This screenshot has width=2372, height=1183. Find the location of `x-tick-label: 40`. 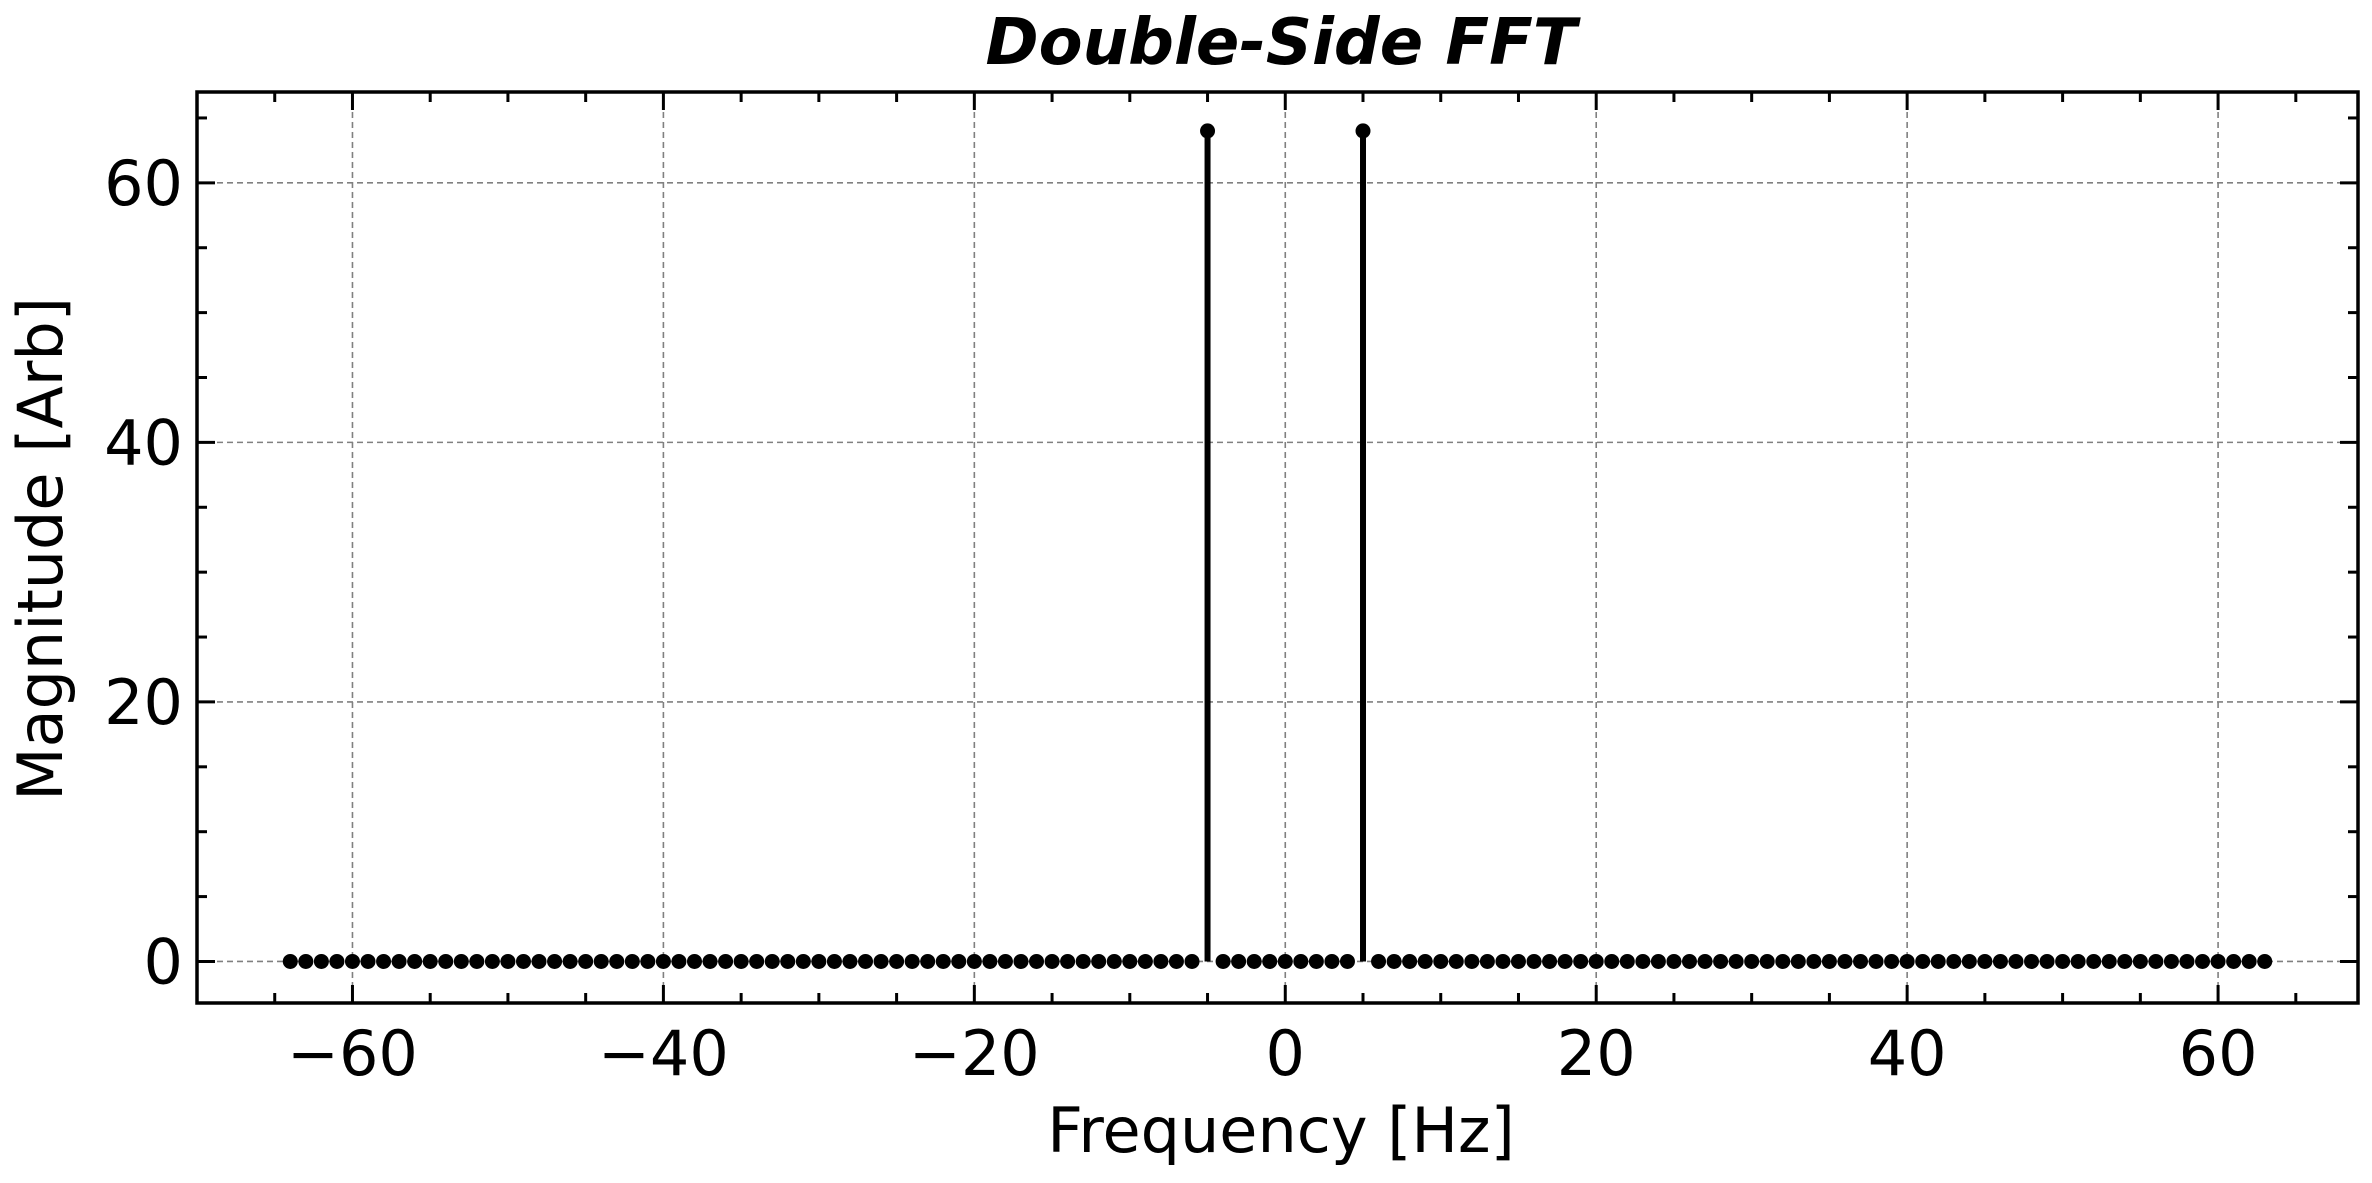

x-tick-label: 40 is located at coordinates (1907, 1053).